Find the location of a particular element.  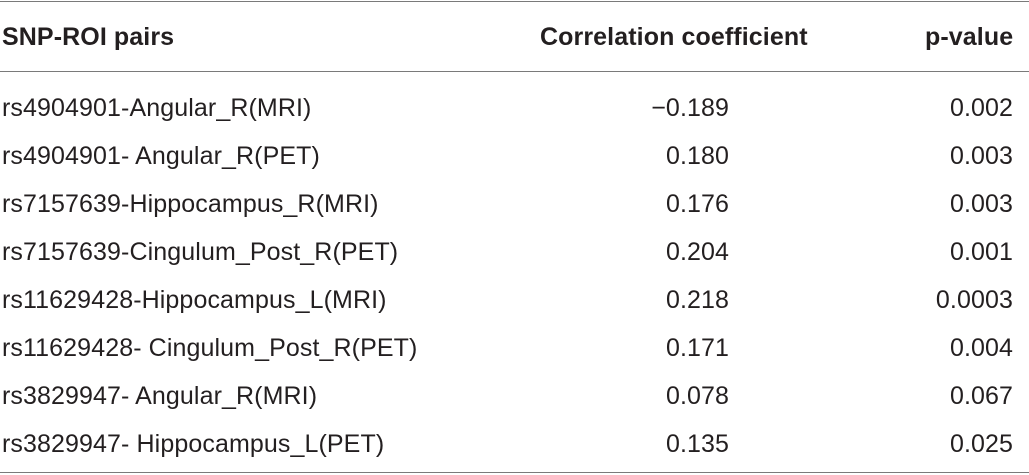

header-correlation-coefficient: Correlation coefficient is located at coordinates (674, 36).